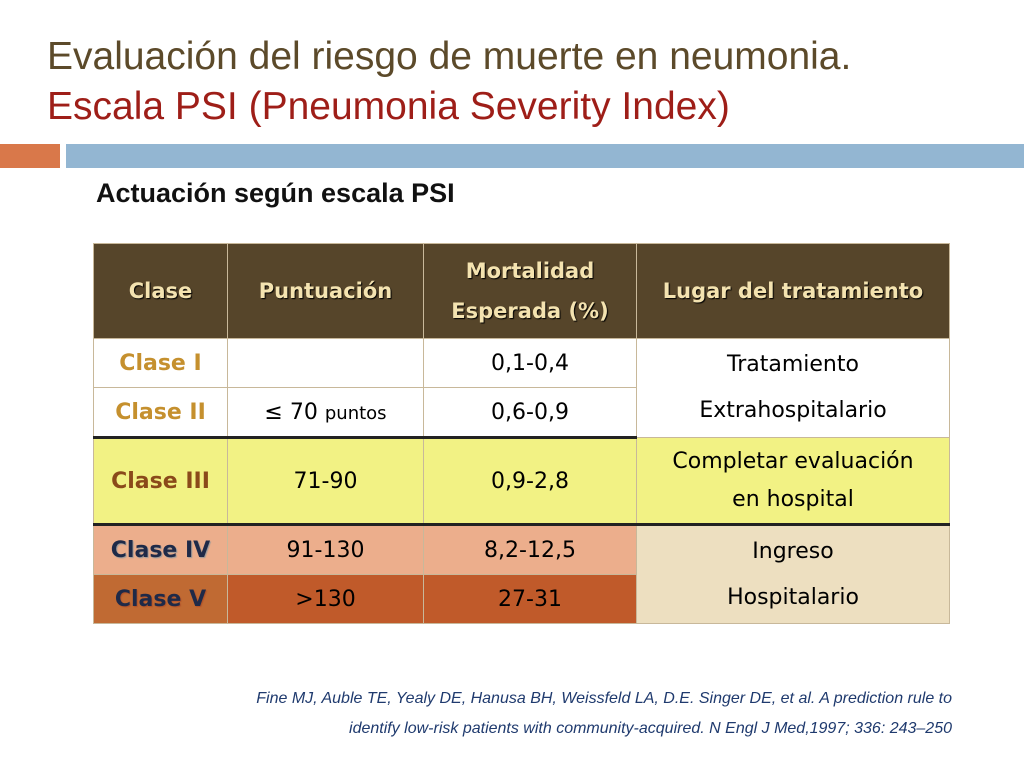 Image resolution: width=1024 pixels, height=768 pixels. I want to click on header-lugar: Lugar del tratamiento, so click(793, 291).